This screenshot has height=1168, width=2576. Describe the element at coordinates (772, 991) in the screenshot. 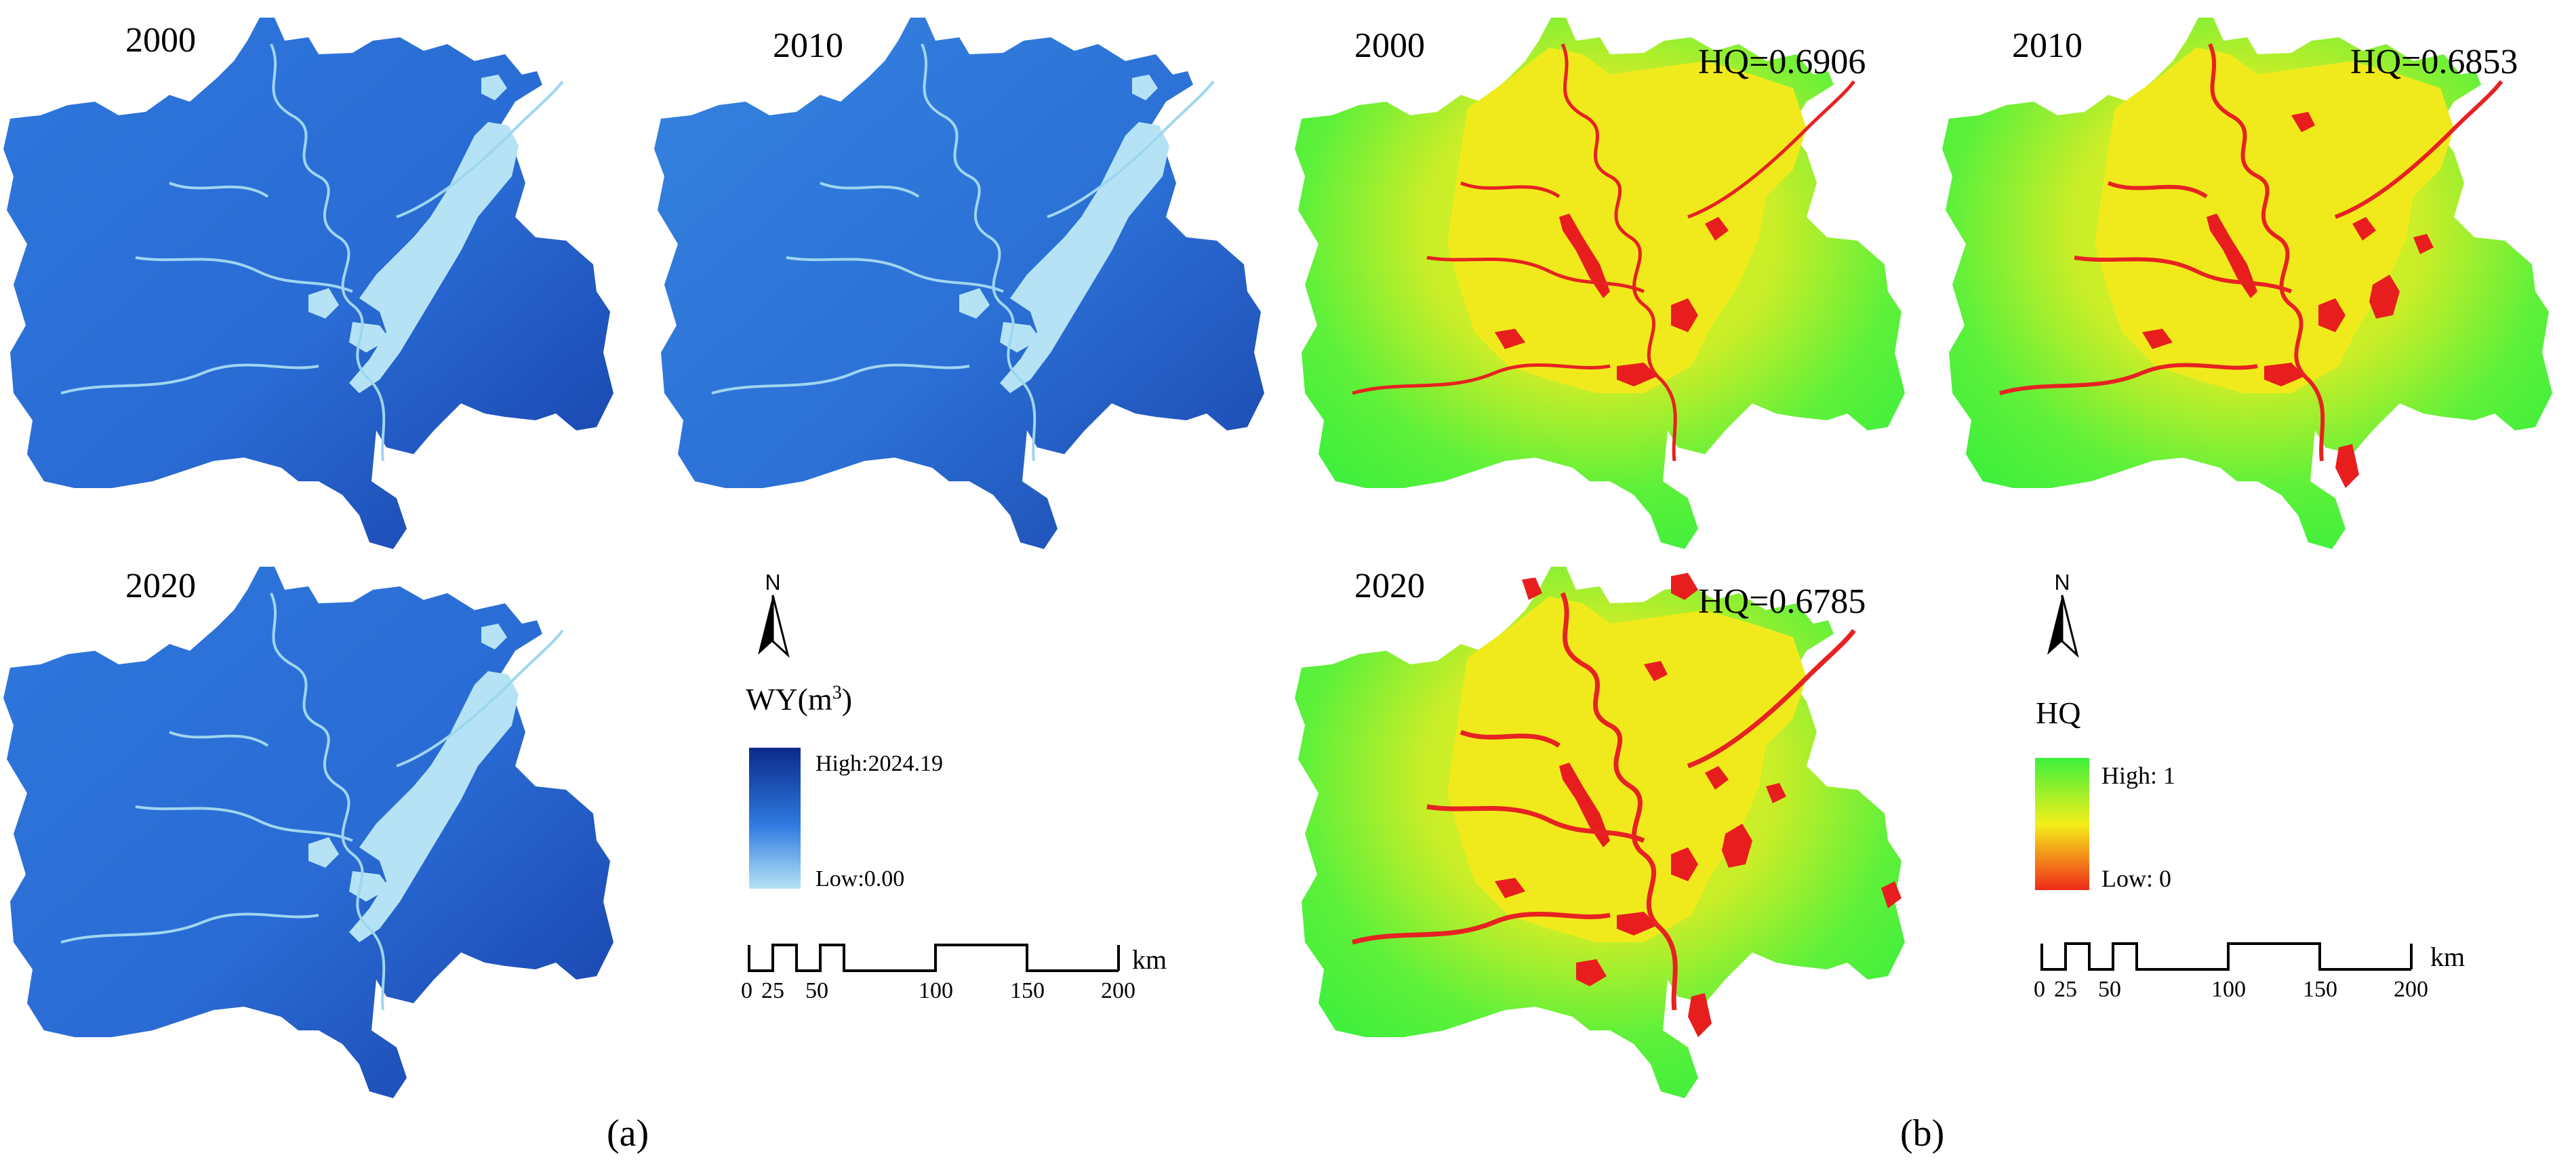

I see `scale-a-tick-25: 25` at that location.